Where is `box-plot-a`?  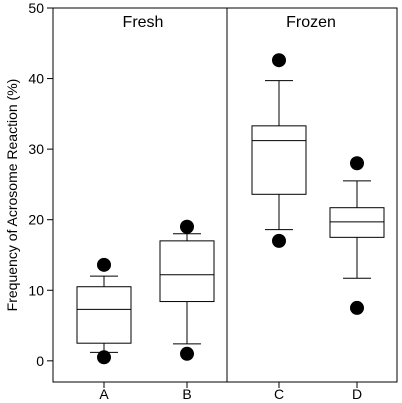
box-plot-a is located at coordinates (104, 311).